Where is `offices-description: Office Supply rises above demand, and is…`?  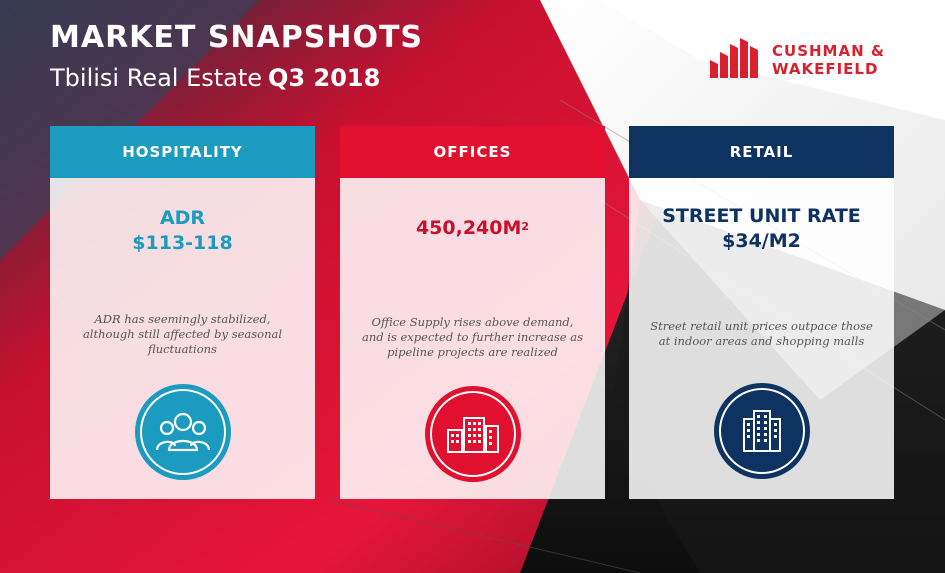 offices-description: Office Supply rises above demand, and is… is located at coordinates (472, 337).